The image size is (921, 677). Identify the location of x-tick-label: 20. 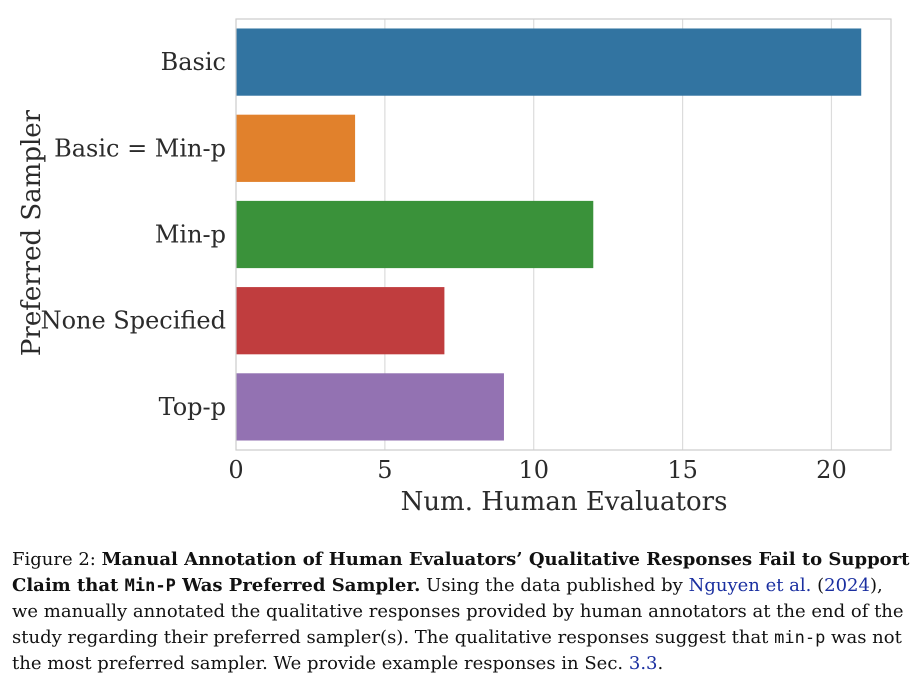
(831, 470).